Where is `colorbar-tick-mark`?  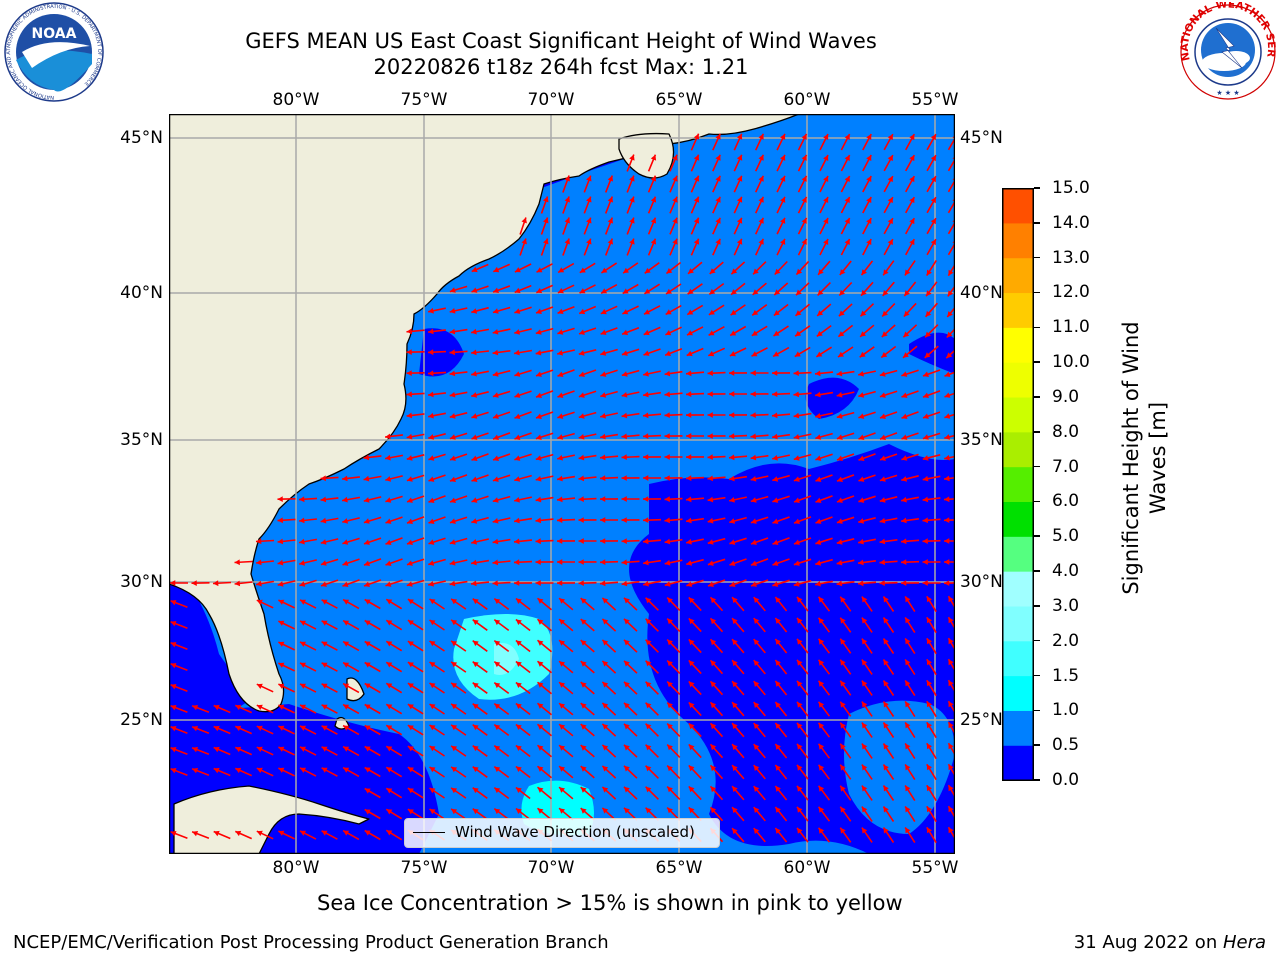
colorbar-tick-mark is located at coordinates (1037, 501).